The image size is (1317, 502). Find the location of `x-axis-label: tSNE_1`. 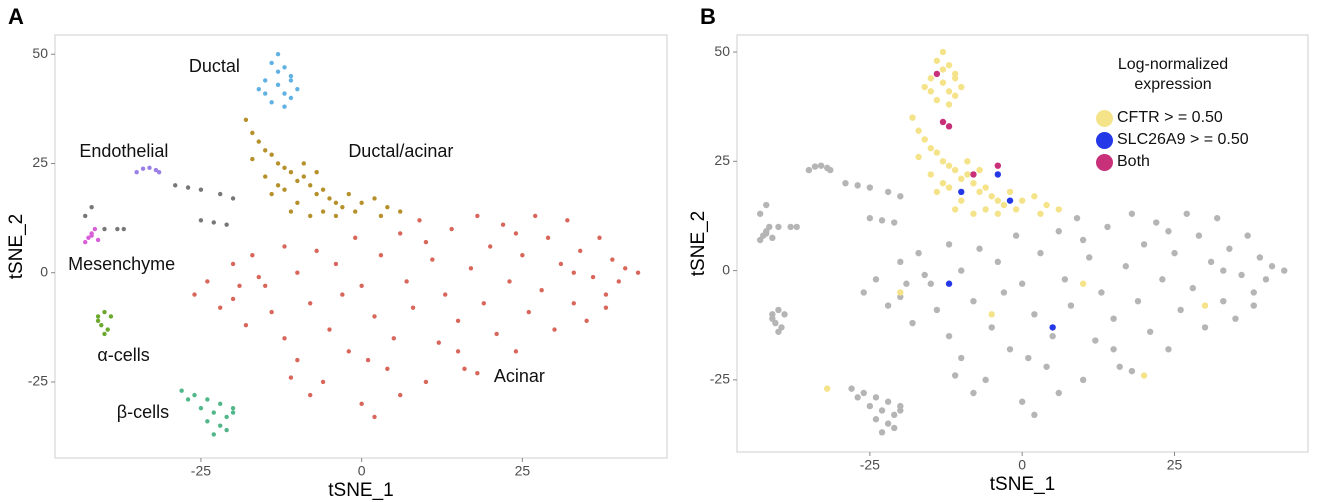

x-axis-label: tSNE_1 is located at coordinates (360, 490).